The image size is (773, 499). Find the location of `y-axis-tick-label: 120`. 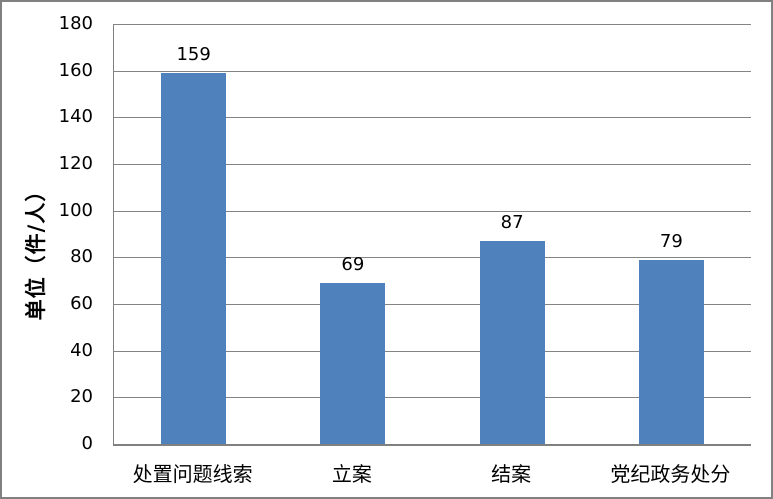

y-axis-tick-label: 120 is located at coordinates (75, 163).